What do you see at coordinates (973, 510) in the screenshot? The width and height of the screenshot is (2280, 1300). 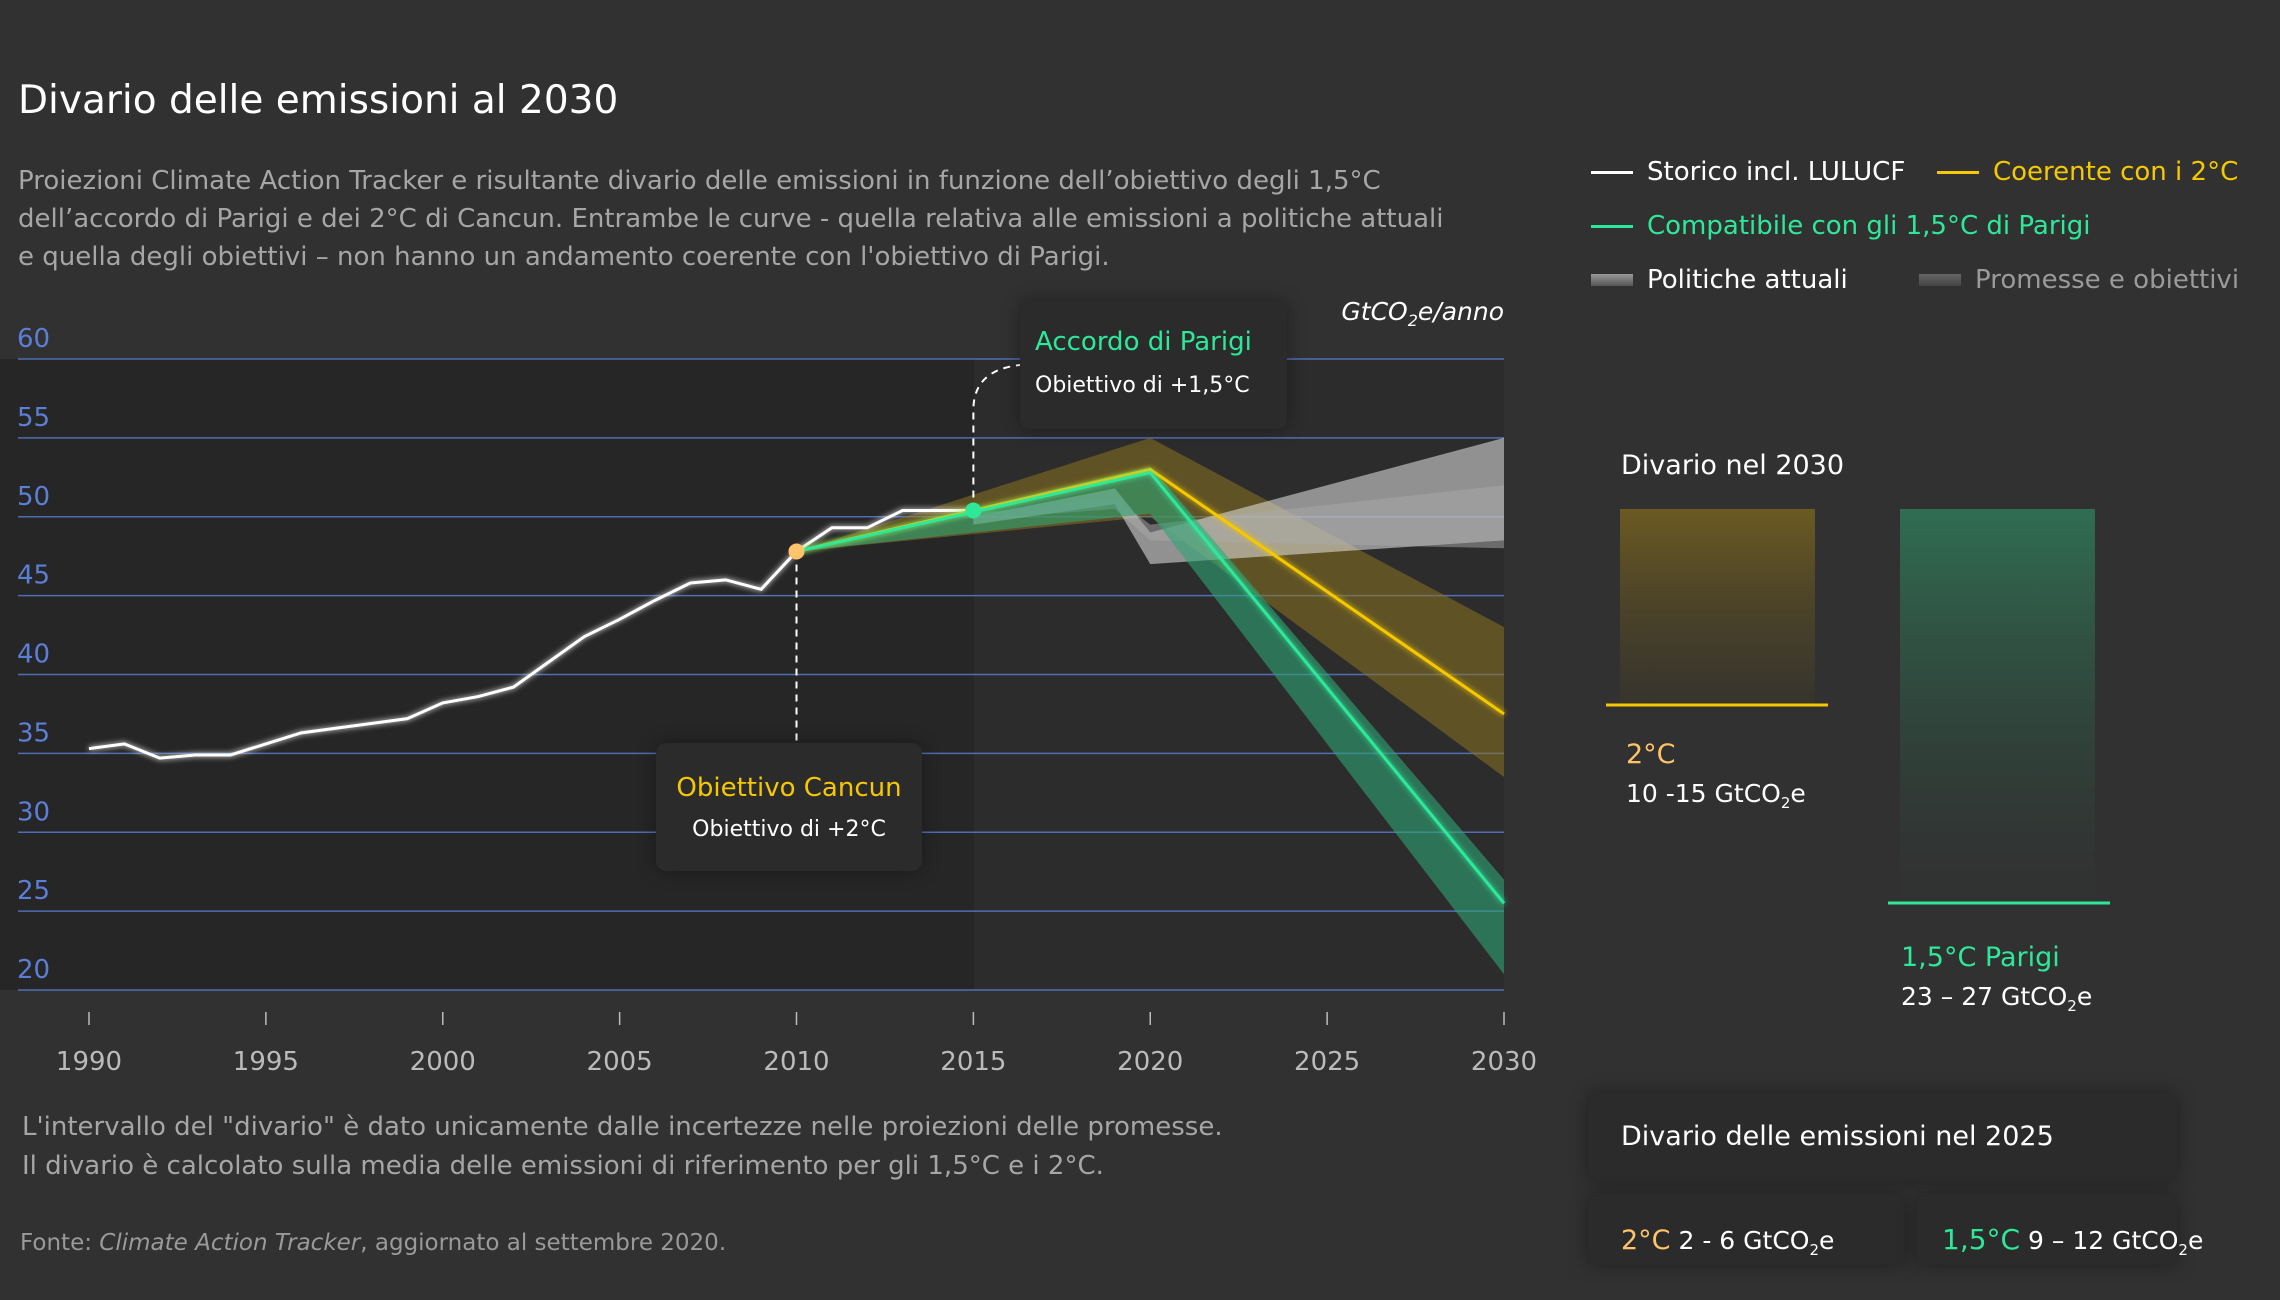 I see `paris-marker` at bounding box center [973, 510].